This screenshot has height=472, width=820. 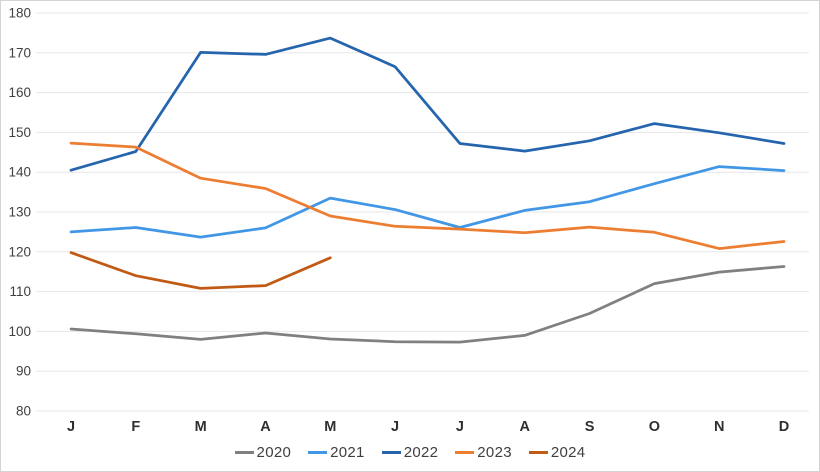 What do you see at coordinates (20, 291) in the screenshot?
I see `y-axis-tick-label: 110` at bounding box center [20, 291].